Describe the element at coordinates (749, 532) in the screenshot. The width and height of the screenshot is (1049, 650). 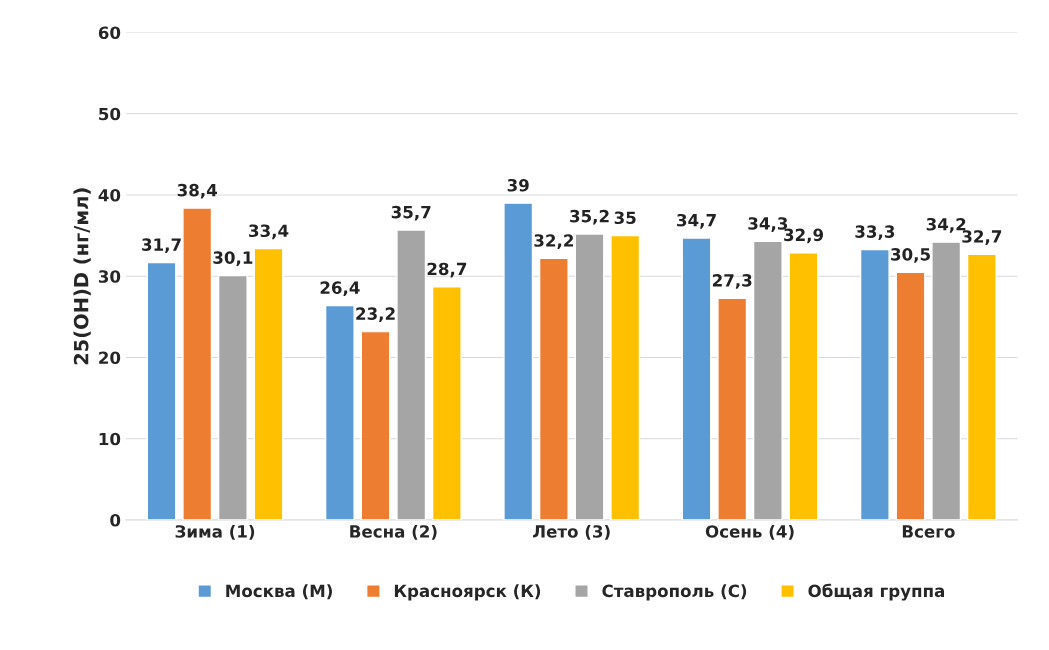
I see `x-tick-label: Осень (4)` at that location.